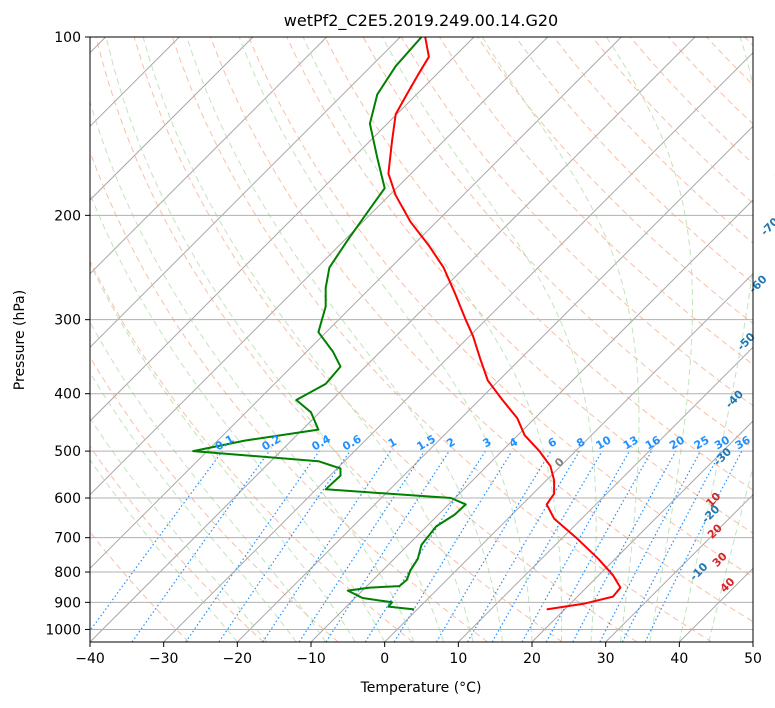 The height and width of the screenshot is (708, 775). I want to click on x-tick-label: −40, so click(90, 659).